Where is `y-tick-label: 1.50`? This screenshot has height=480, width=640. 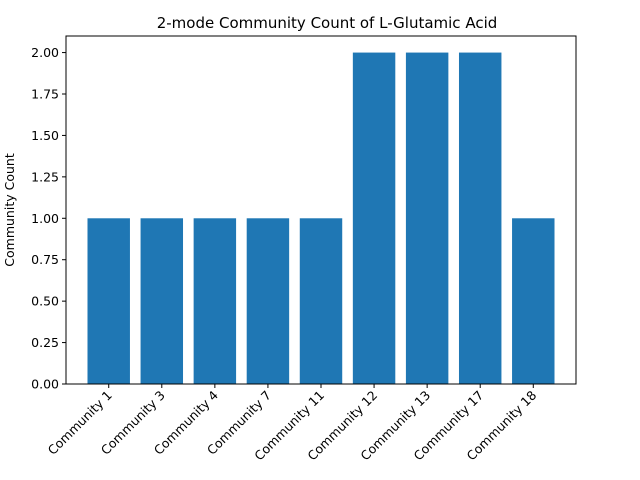
y-tick-label: 1.50 is located at coordinates (45, 135).